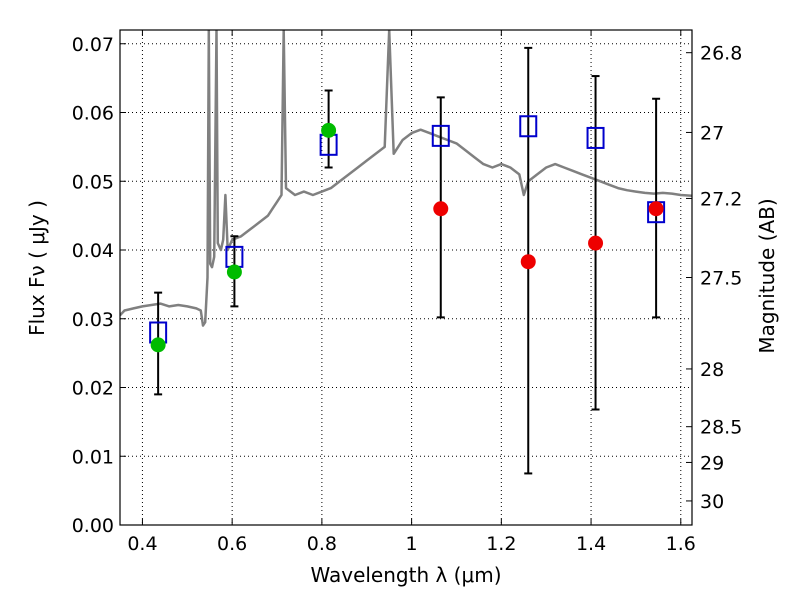 This screenshot has height=600, width=800. Describe the element at coordinates (93, 114) in the screenshot. I see `y-tick-label: 0.06` at that location.